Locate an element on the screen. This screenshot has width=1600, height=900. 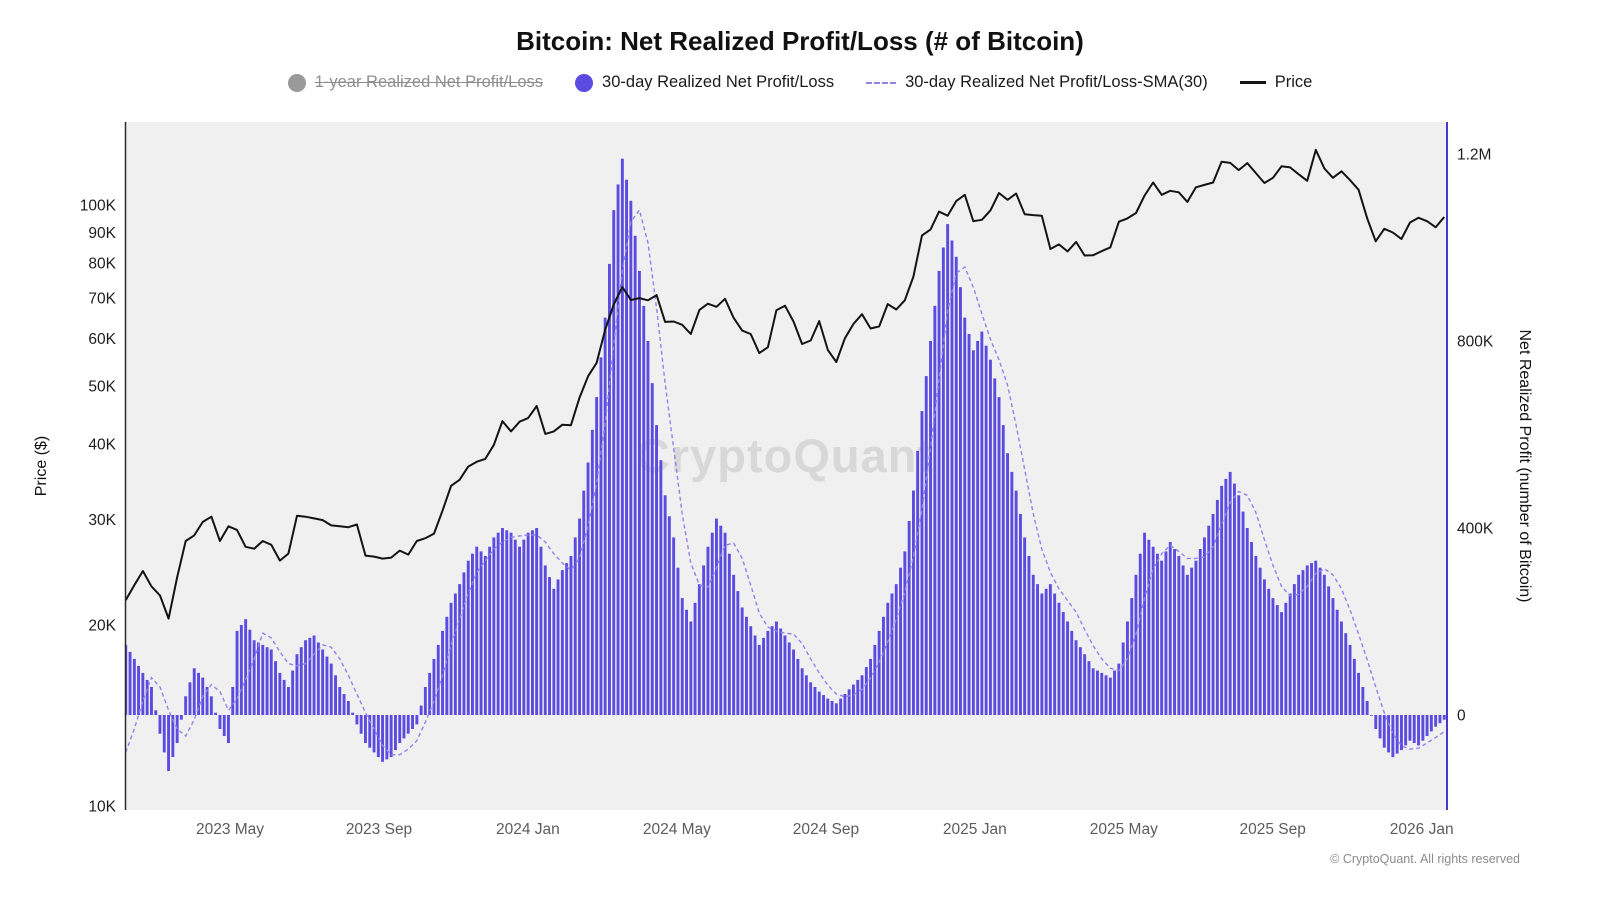
legend-item: 30-day Realized Net Profit/Loss is located at coordinates (704, 82).